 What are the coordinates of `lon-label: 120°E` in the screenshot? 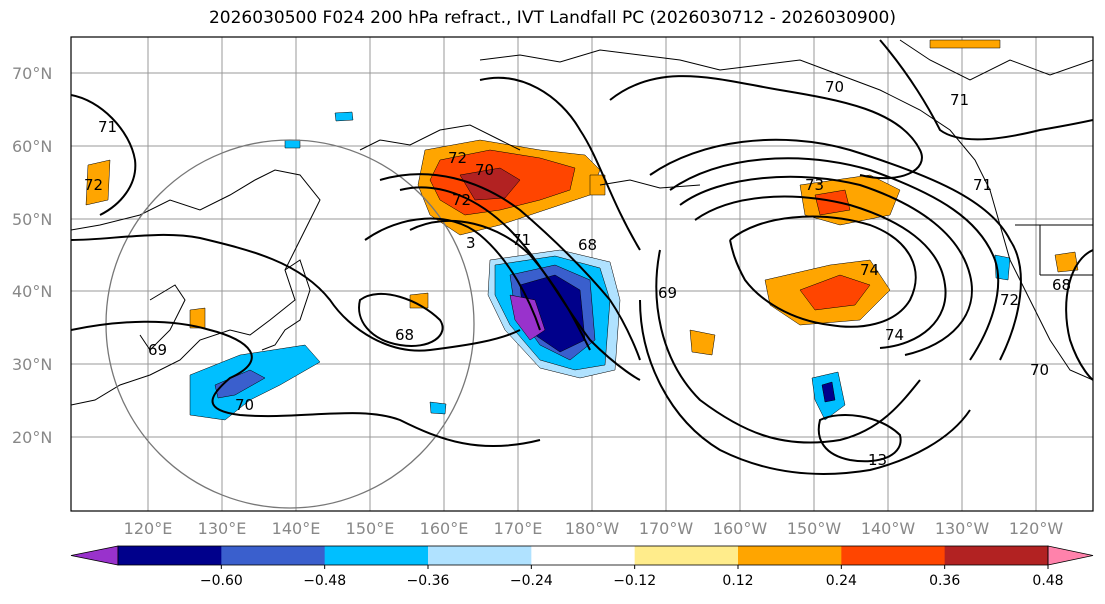 It's located at (148, 528).